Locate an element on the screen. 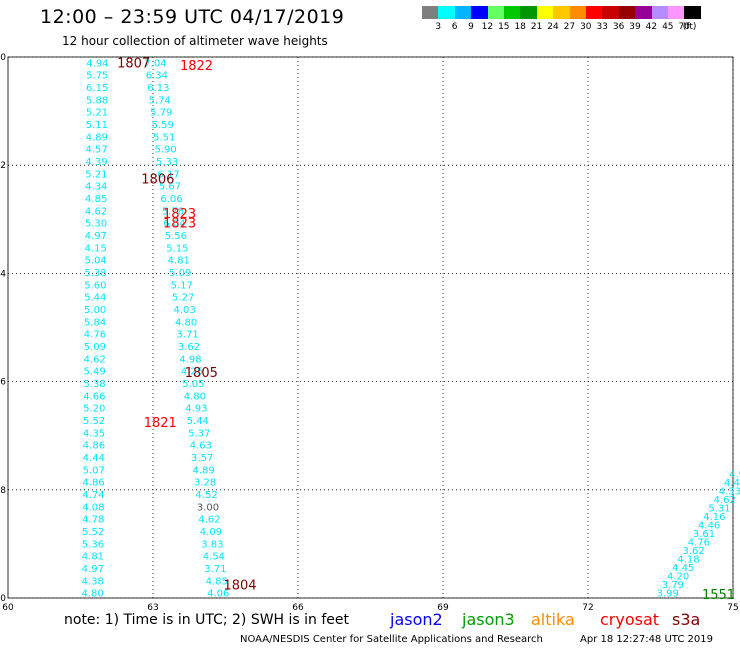 This screenshot has height=650, width=740. jason2-swh-value: 5.04 is located at coordinates (95, 261).